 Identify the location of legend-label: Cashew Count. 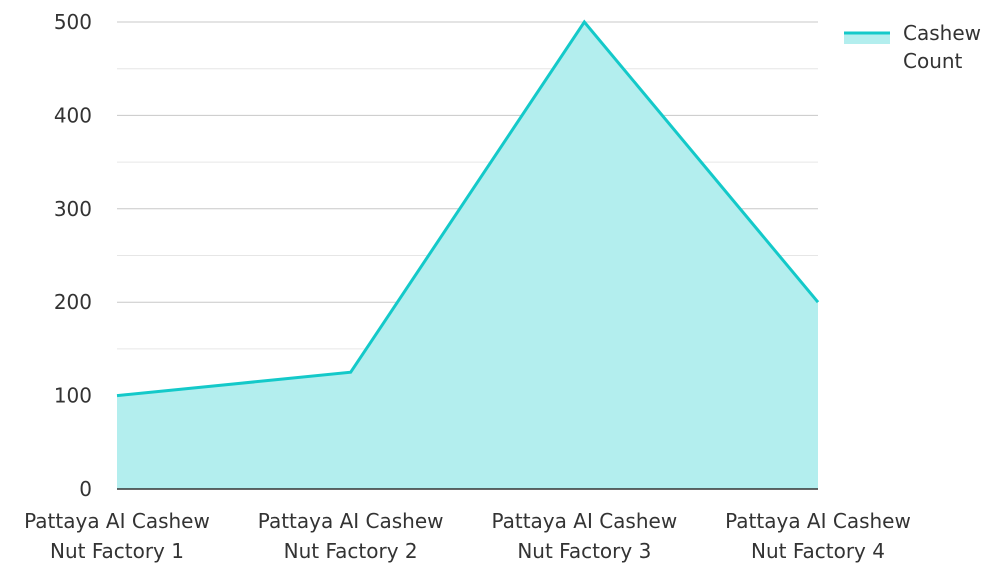
(942, 47).